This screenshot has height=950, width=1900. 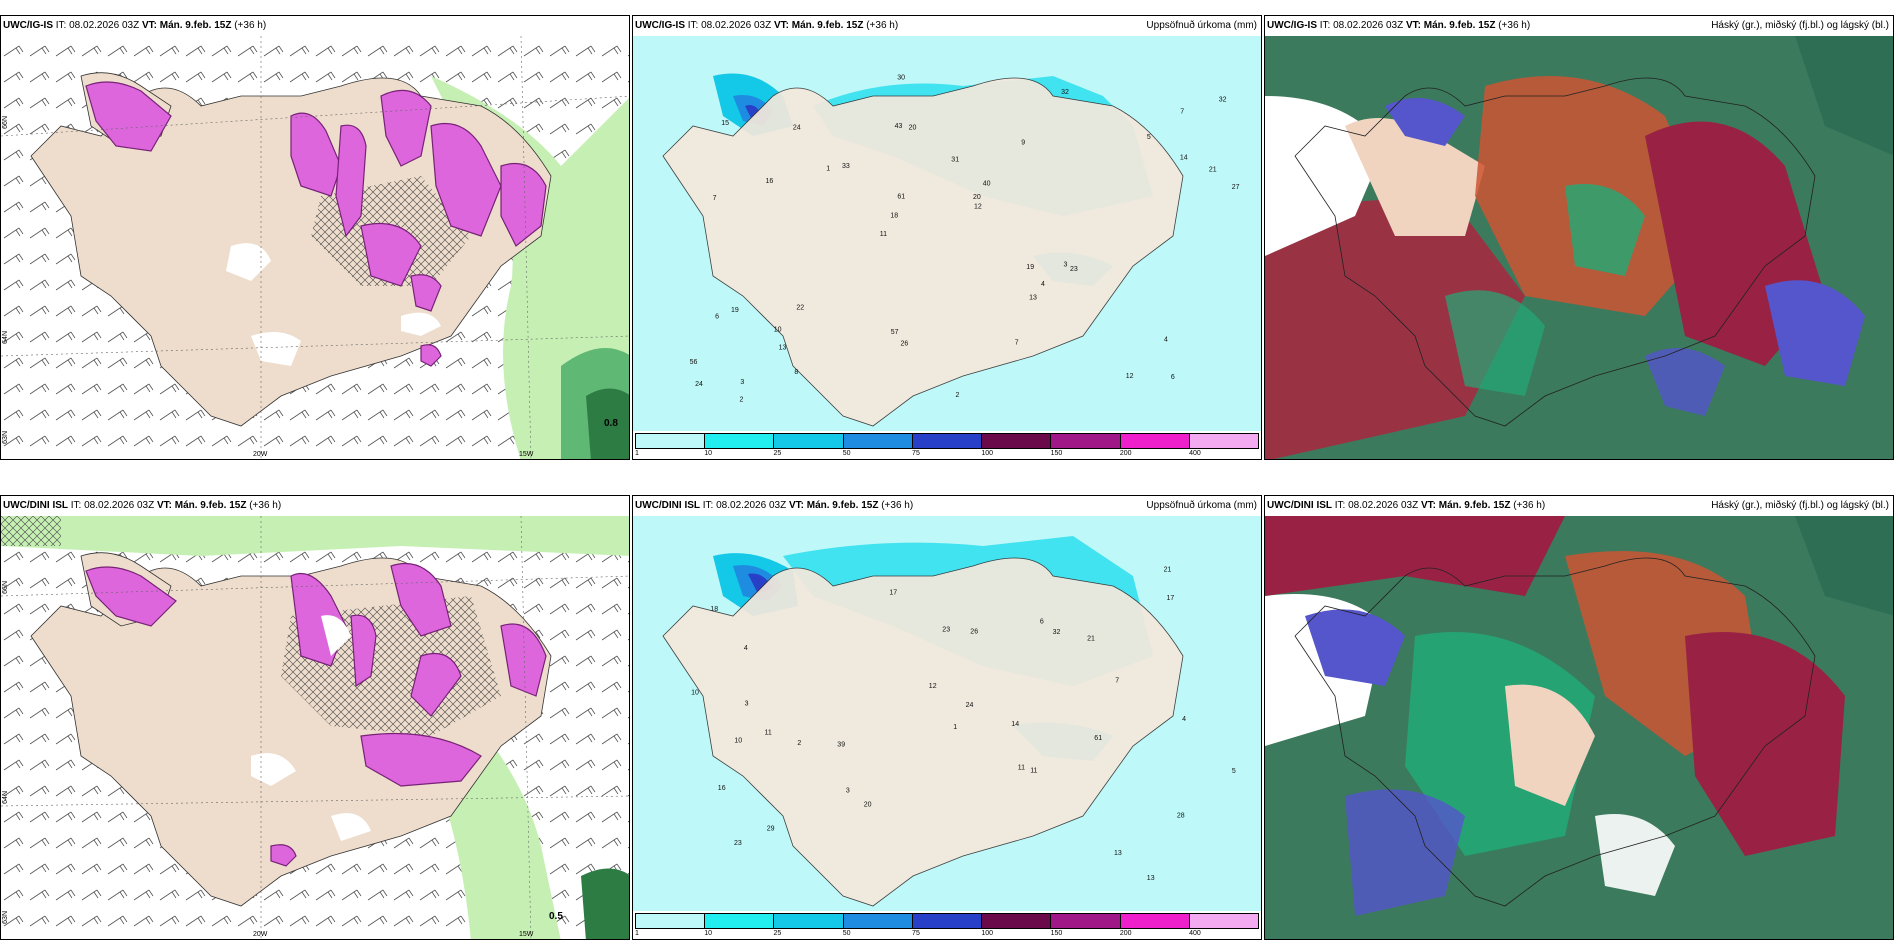 What do you see at coordinates (1184, 719) in the screenshot?
I see `precip-amount-label: 4` at bounding box center [1184, 719].